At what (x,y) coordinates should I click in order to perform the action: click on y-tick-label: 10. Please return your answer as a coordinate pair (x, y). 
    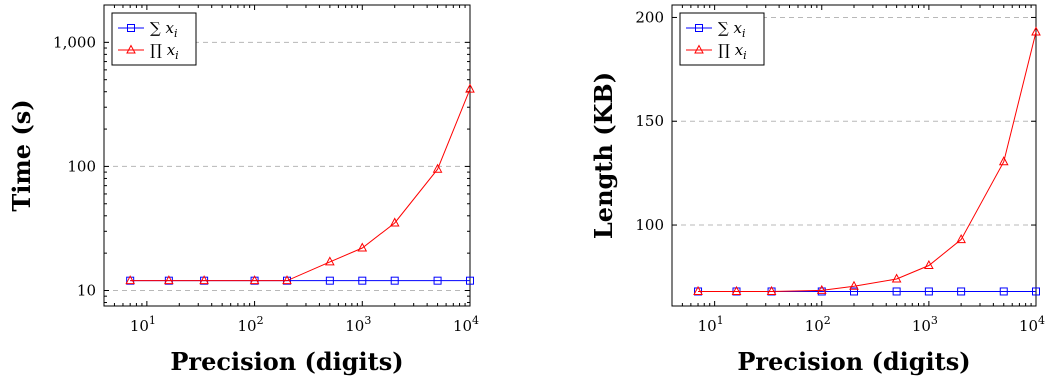
    Looking at the image, I should click on (86, 290).